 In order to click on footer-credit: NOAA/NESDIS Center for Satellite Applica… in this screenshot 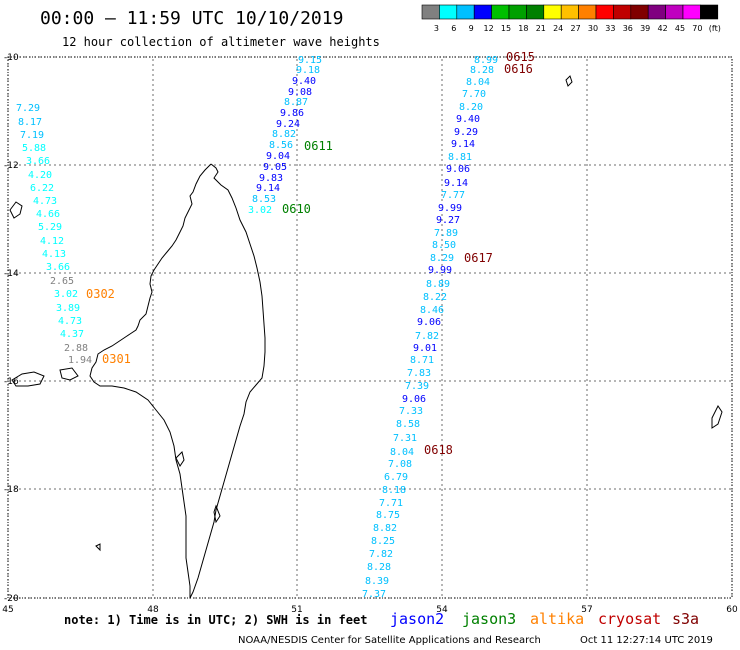, I will do `click(389, 640)`.